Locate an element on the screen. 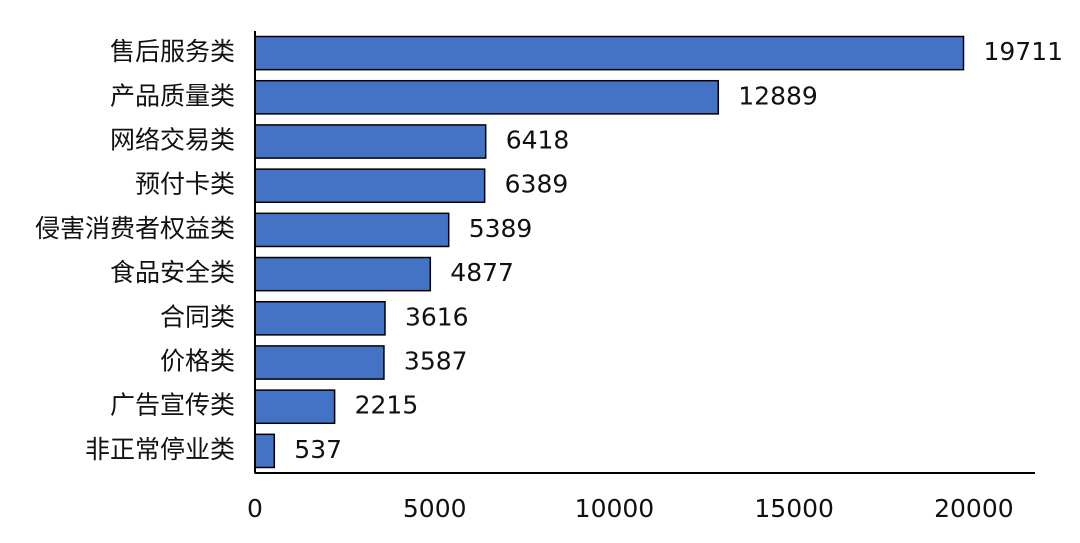 The width and height of the screenshot is (1080, 543). x-tick-label: 0 is located at coordinates (255, 508).